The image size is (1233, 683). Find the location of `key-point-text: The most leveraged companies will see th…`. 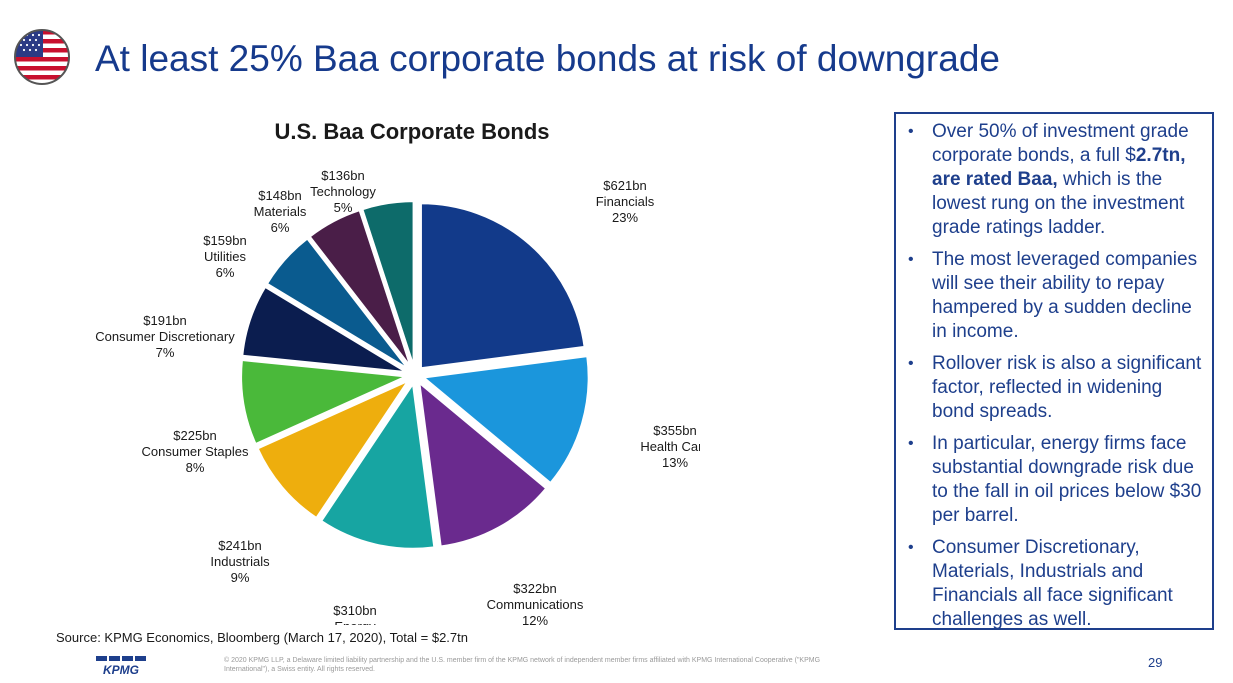

key-point-text: The most leveraged companies will see th… is located at coordinates (1065, 295).